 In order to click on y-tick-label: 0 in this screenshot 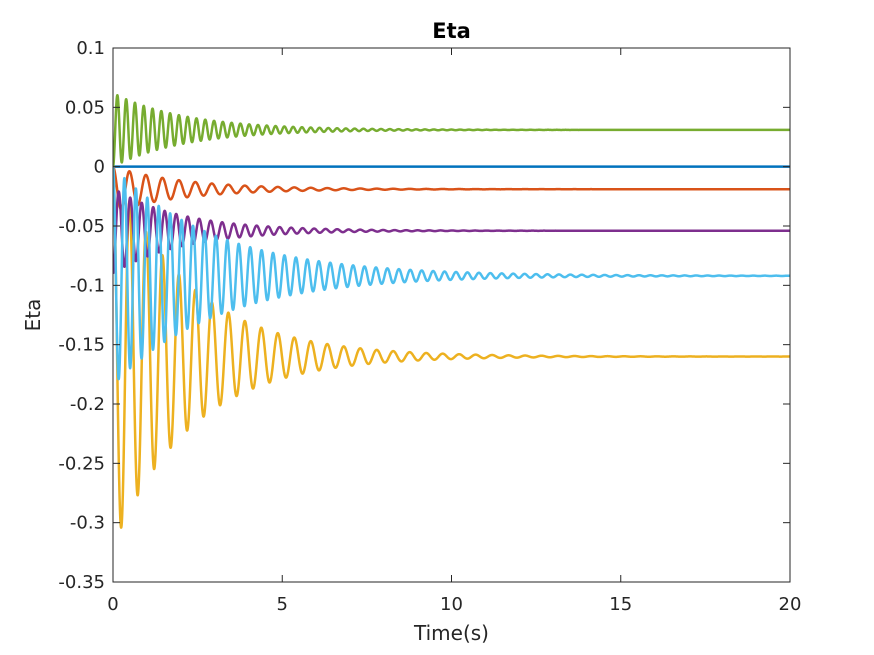, I will do `click(99, 167)`.